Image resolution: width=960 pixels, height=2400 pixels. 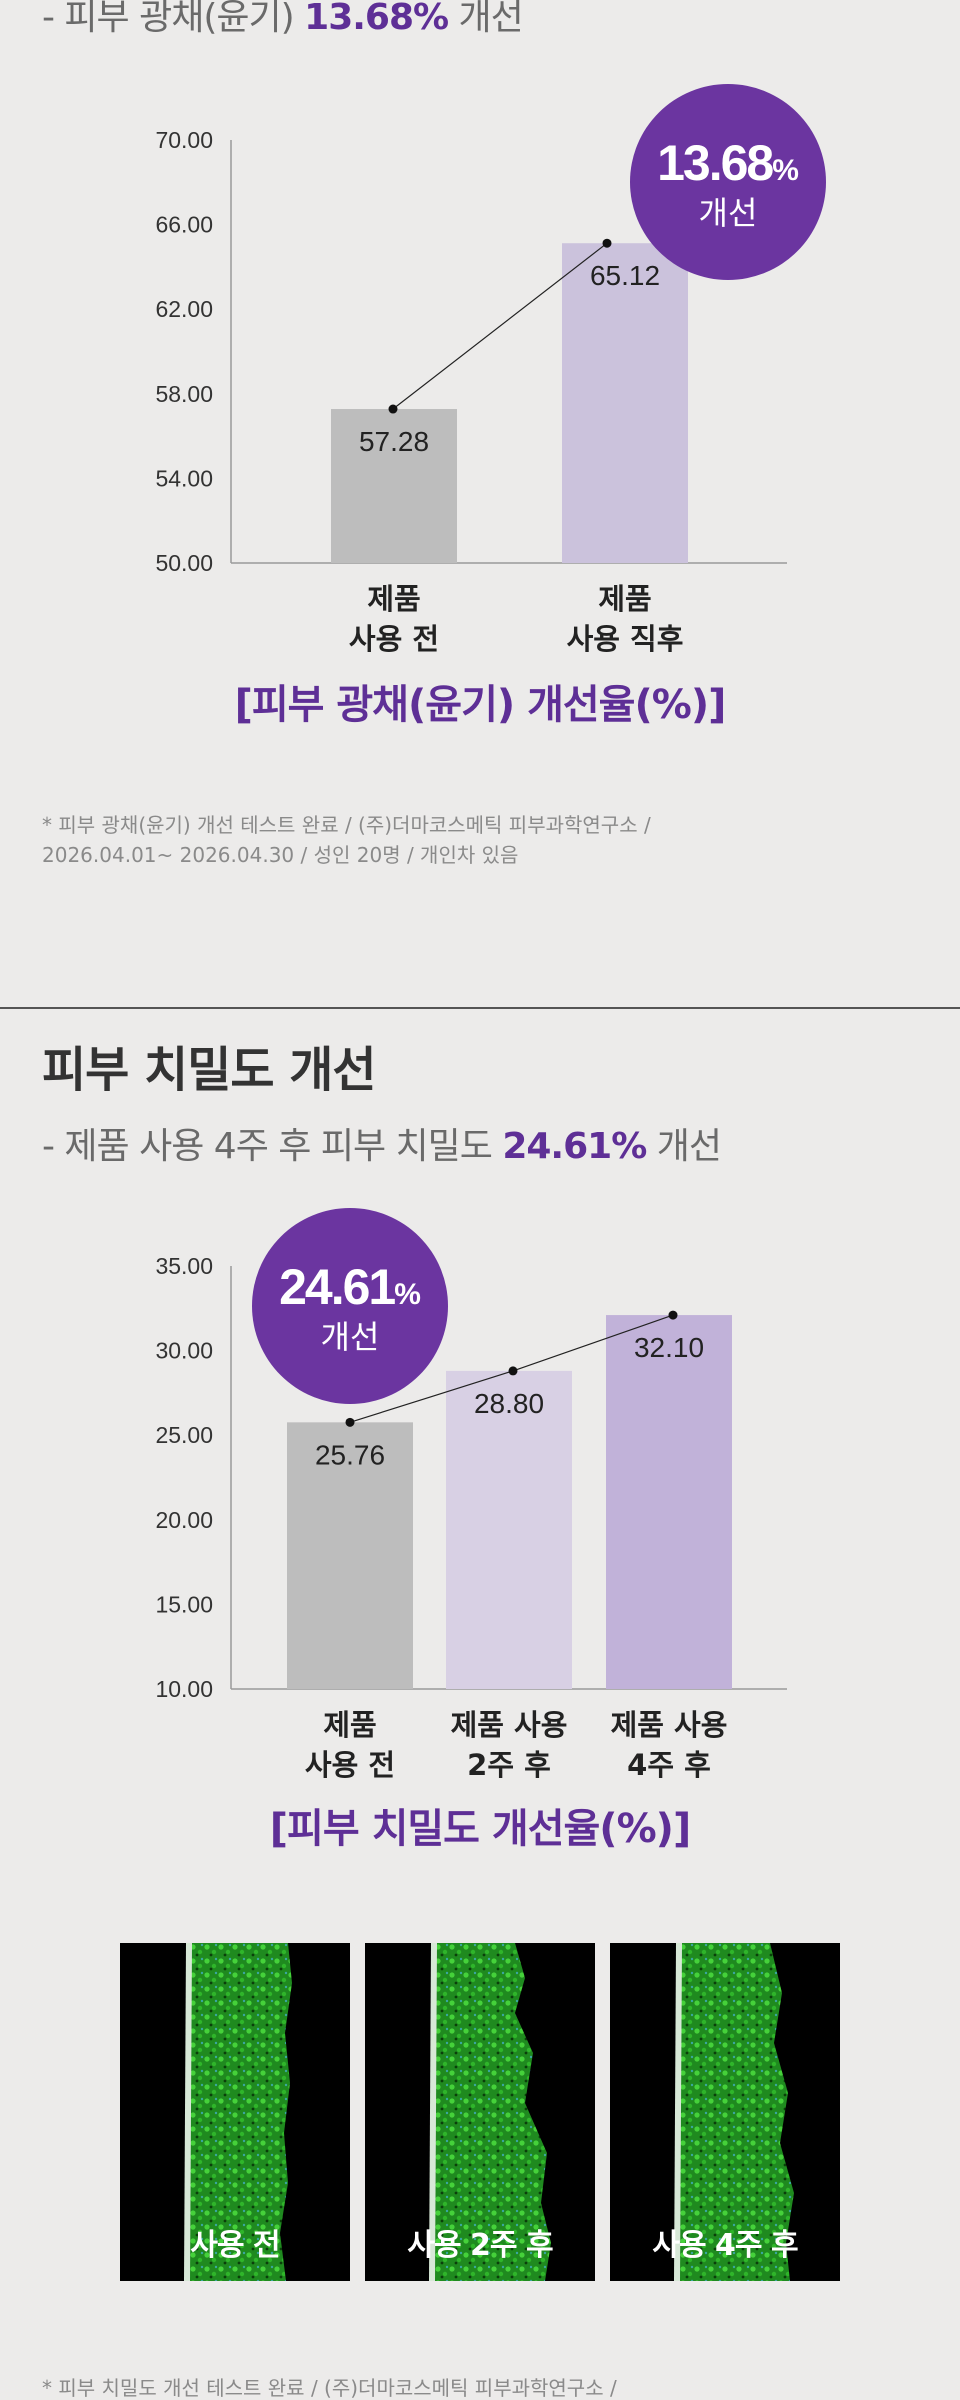 I want to click on section1-subtitle: - 피부 광채(윤기) 13.68% 개선, so click(x=283, y=20).